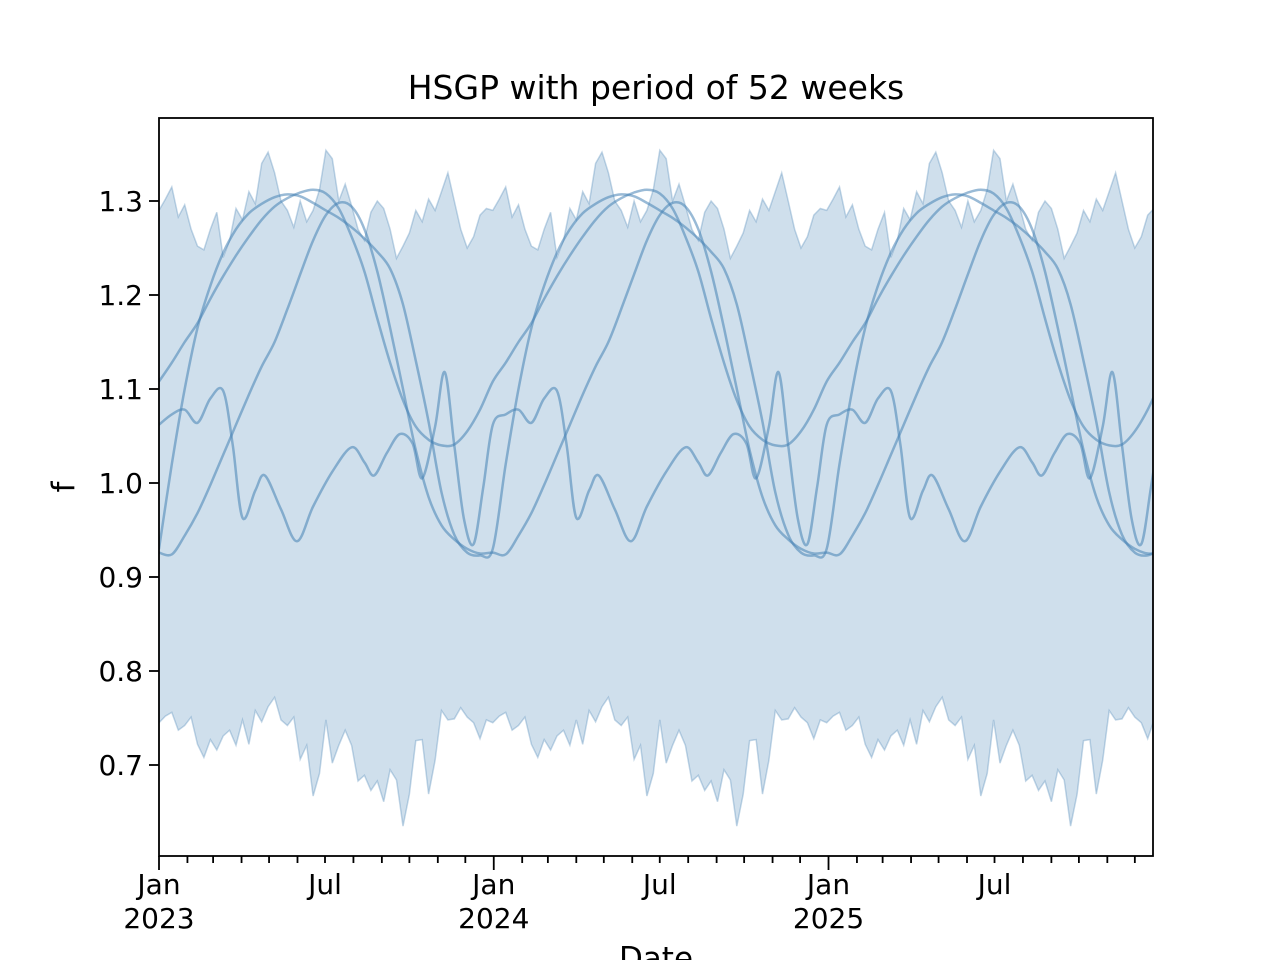  I want to click on x-tick-label-year: 2023, so click(158, 918).